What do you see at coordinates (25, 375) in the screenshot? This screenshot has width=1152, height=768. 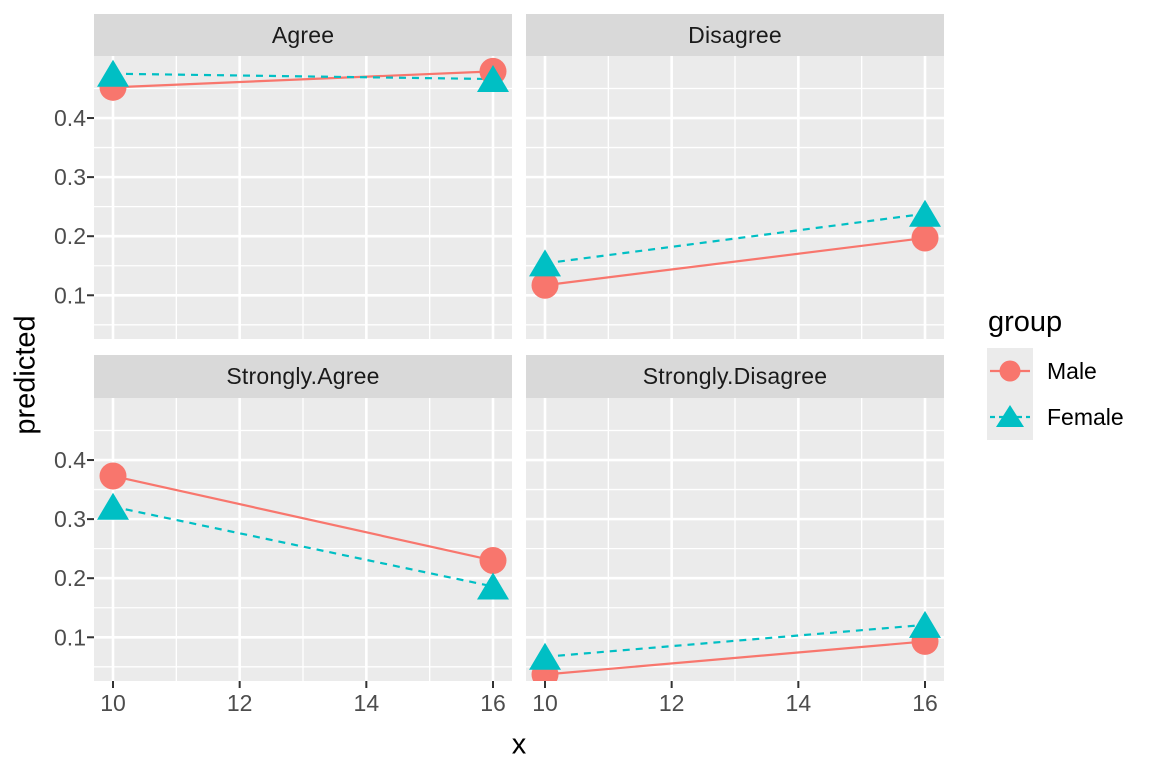 I see `y-axis-title: predicted` at bounding box center [25, 375].